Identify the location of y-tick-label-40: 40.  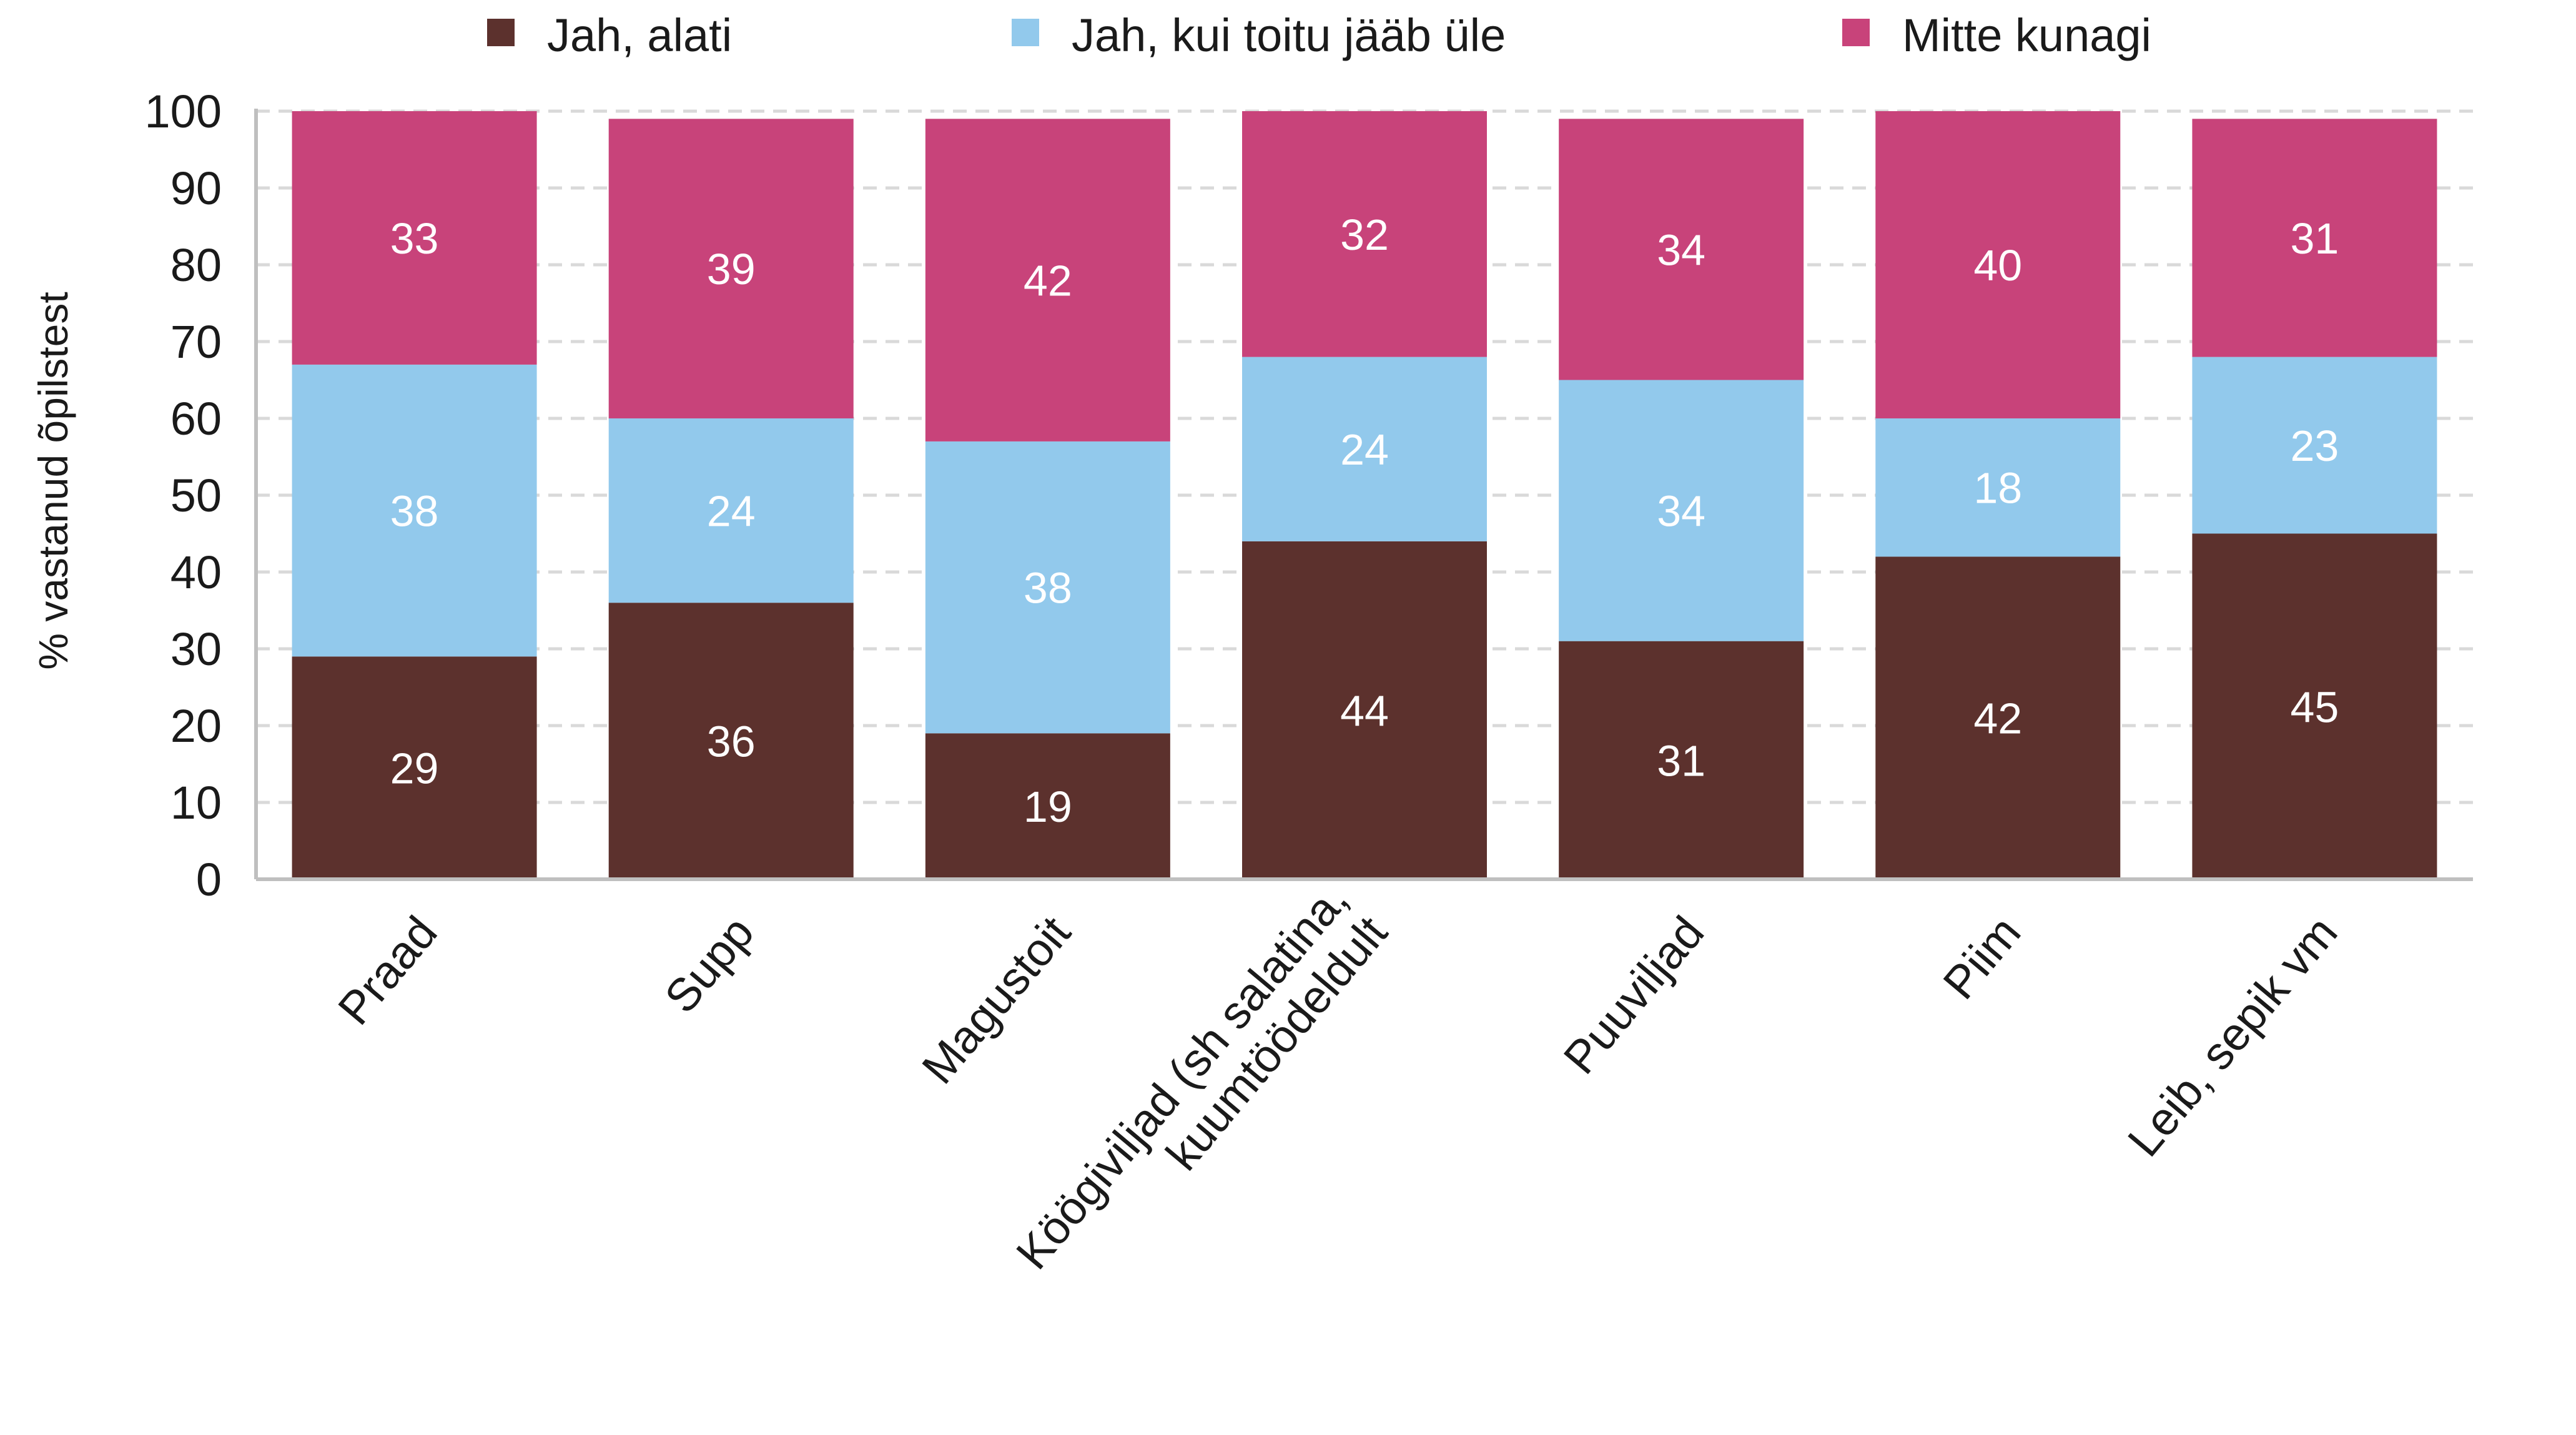
(196, 572).